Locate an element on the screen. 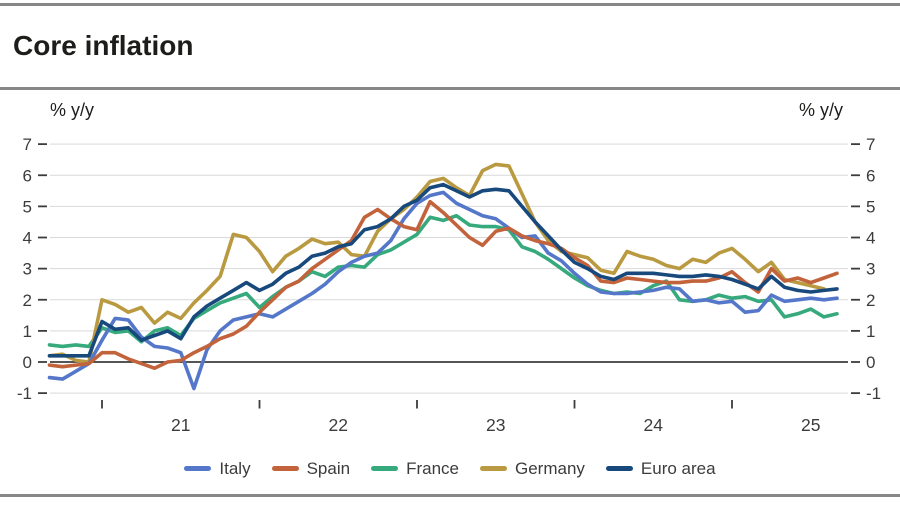 This screenshot has width=900, height=505. y-tick-label-left: 6 is located at coordinates (27, 175).